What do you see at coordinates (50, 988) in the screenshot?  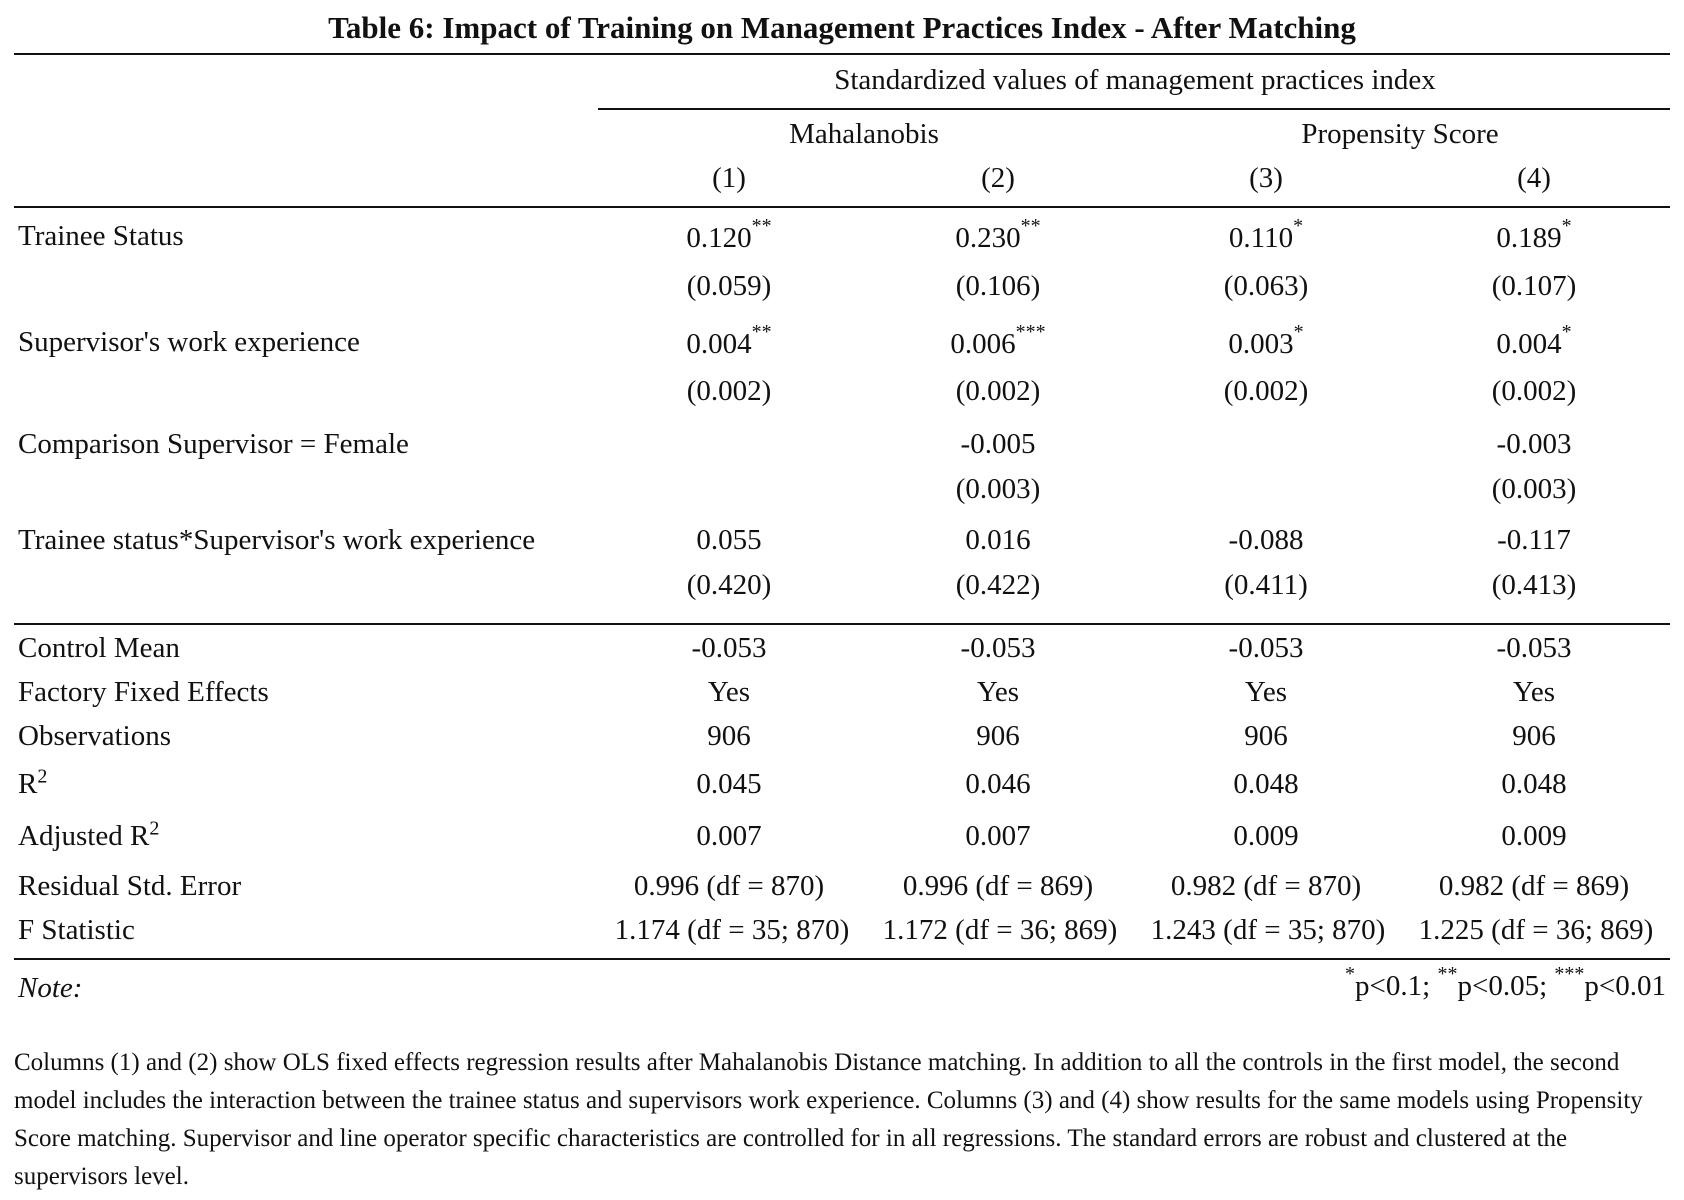 I see `note-label: Note:` at bounding box center [50, 988].